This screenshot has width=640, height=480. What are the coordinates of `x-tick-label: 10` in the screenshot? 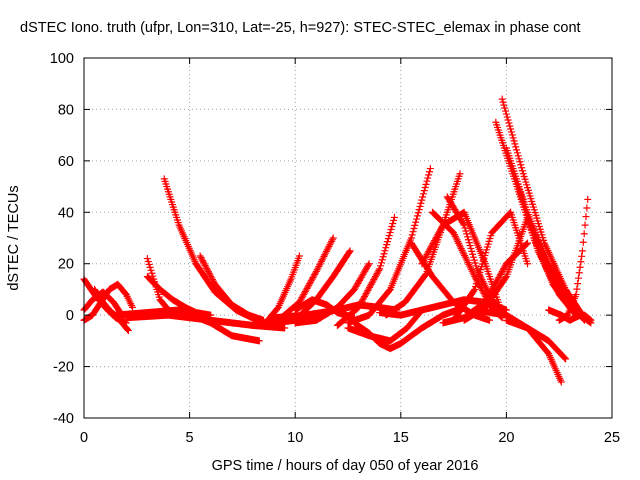 It's located at (295, 438).